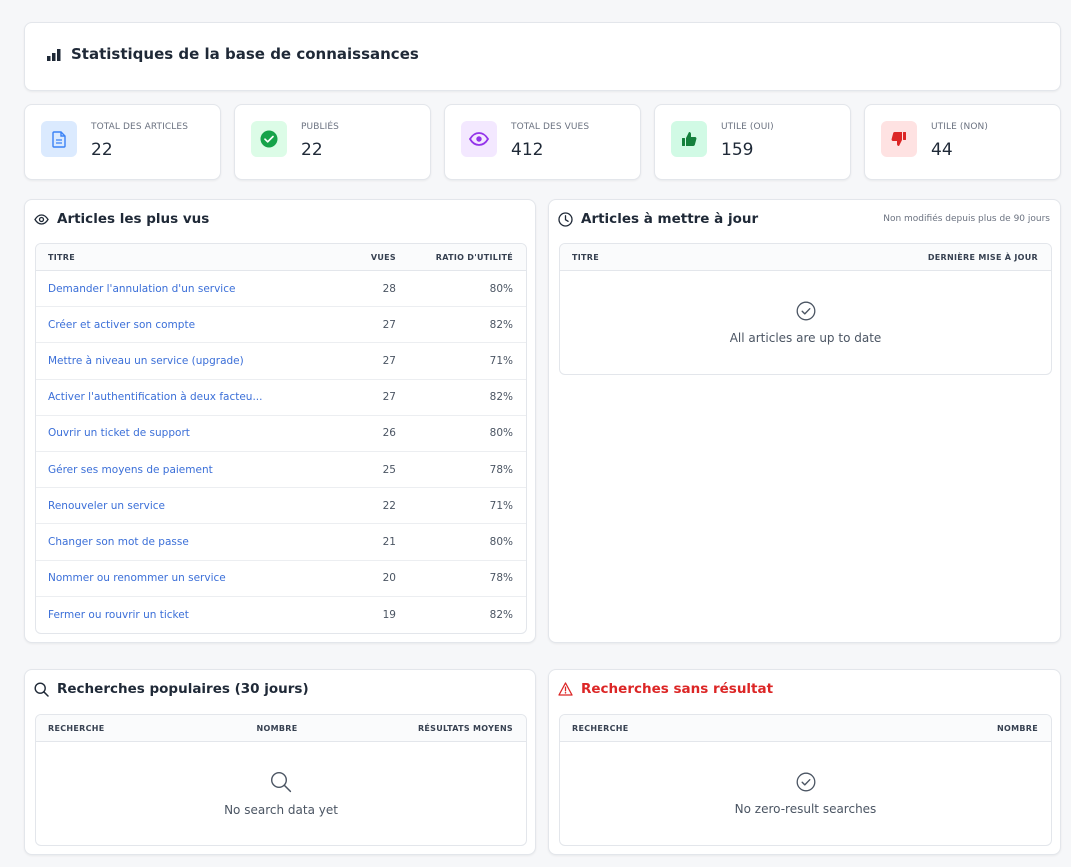 This screenshot has height=867, width=1071. Describe the element at coordinates (281, 325) in the screenshot. I see `table-row: Créer et activer son compte 27 82%` at that location.